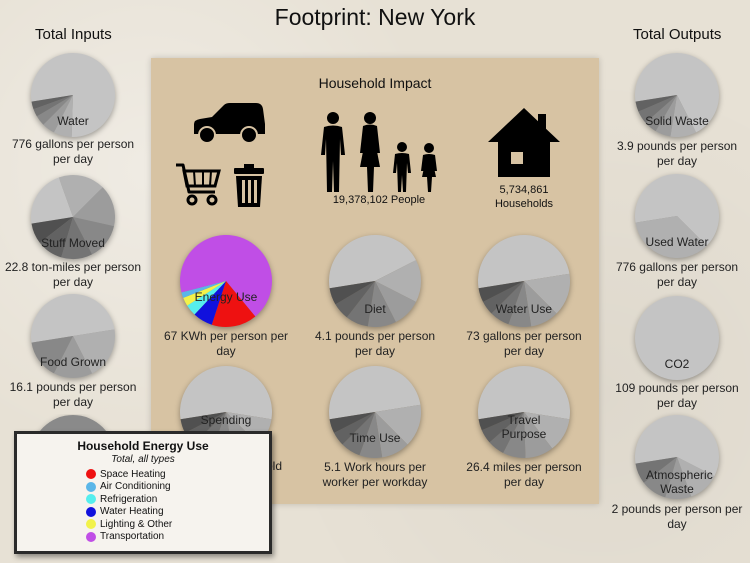 This screenshot has height=563, width=750. What do you see at coordinates (375, 83) in the screenshot?
I see `panel-title: Household Impact` at bounding box center [375, 83].